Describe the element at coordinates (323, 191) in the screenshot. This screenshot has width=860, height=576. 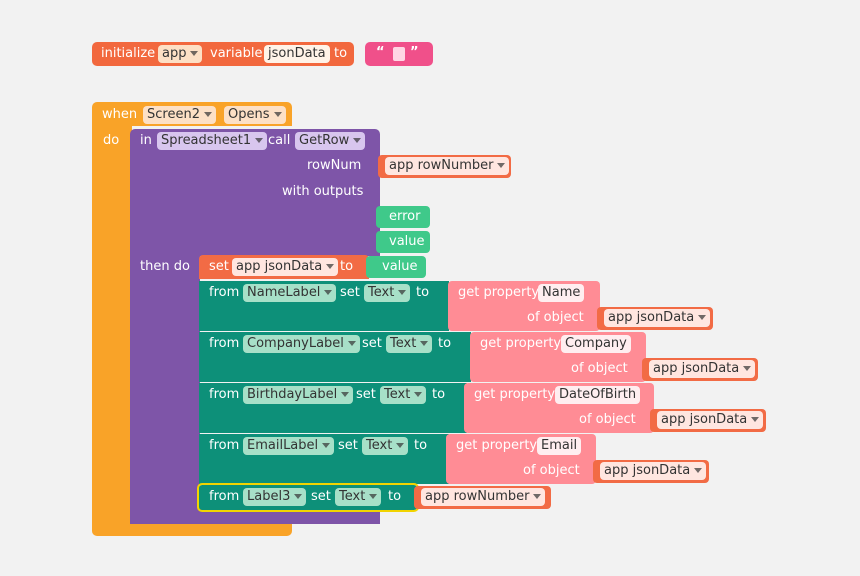
I see `with-outputs-label: with outputs` at that location.